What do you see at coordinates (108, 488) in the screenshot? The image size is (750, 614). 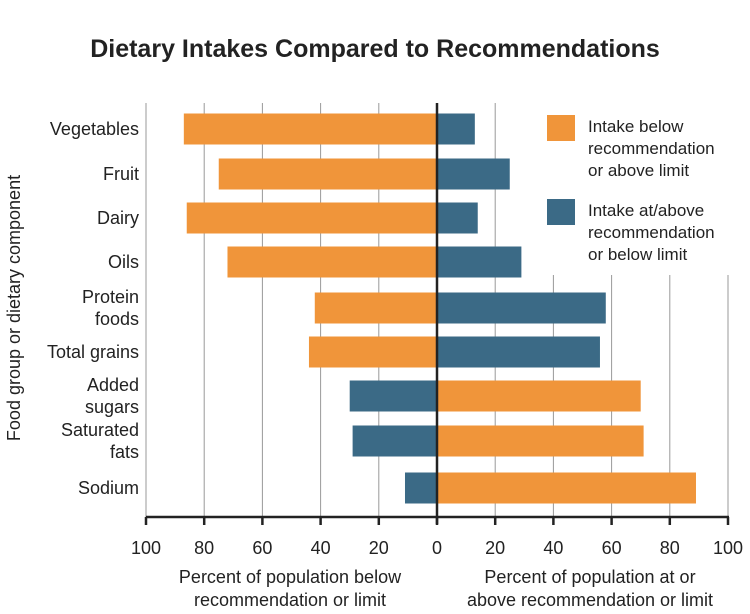 I see `category-label: Sodium` at bounding box center [108, 488].